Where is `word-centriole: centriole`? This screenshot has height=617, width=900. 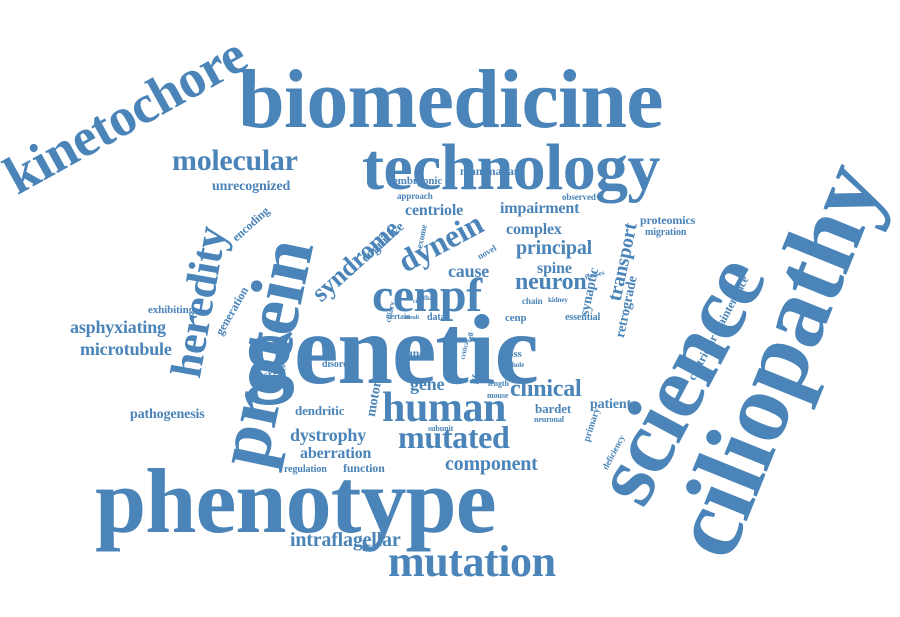
word-centriole: centriole is located at coordinates (434, 210).